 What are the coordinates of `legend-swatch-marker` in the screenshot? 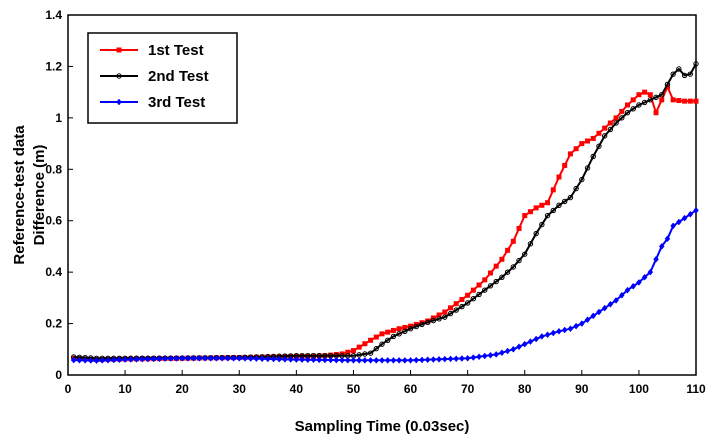 It's located at (119, 76).